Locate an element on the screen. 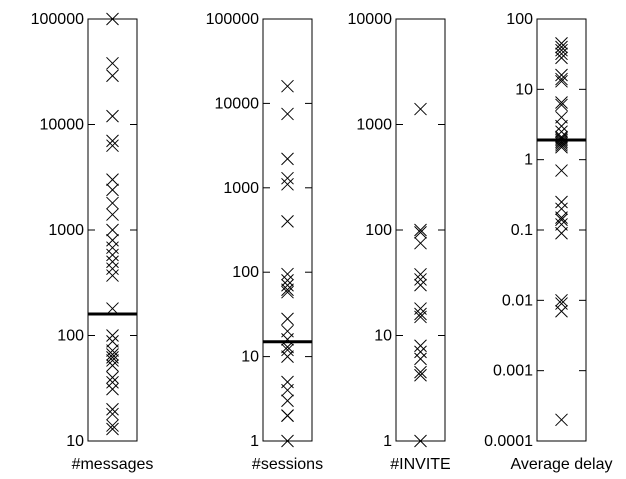 Image resolution: width=626 pixels, height=479 pixels. x-axis-label: #messages is located at coordinates (113, 464).